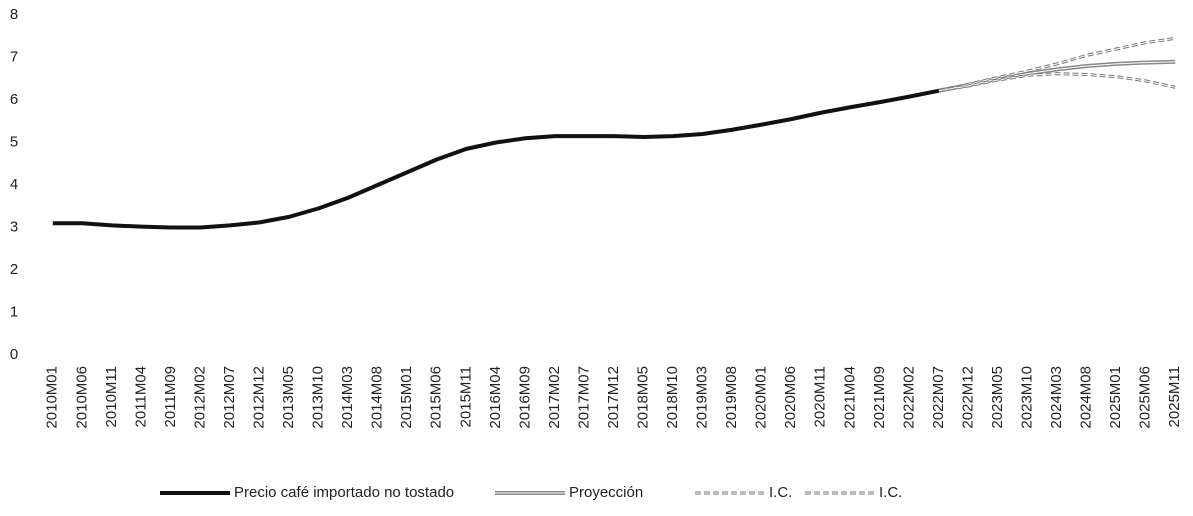  I want to click on x-tick-label: 2023M10, so click(1027, 397).